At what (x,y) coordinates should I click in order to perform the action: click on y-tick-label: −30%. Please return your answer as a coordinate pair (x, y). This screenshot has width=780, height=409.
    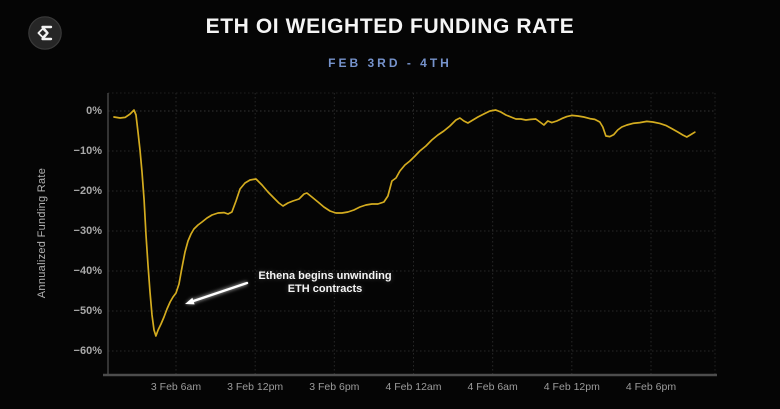
    Looking at the image, I should click on (87, 231).